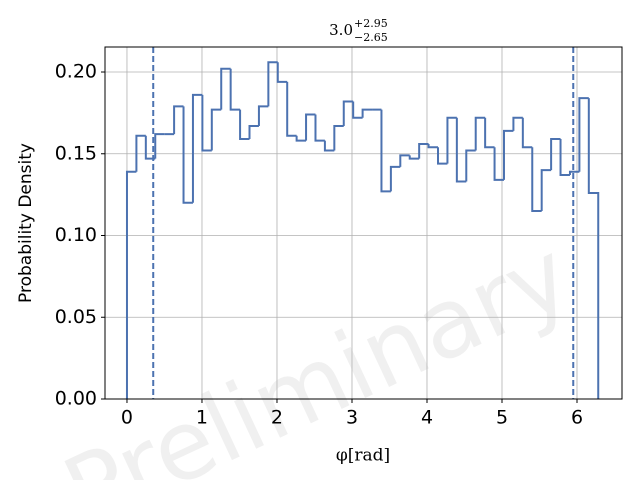 The width and height of the screenshot is (640, 484). I want to click on title-main: 3.0, so click(341, 30).